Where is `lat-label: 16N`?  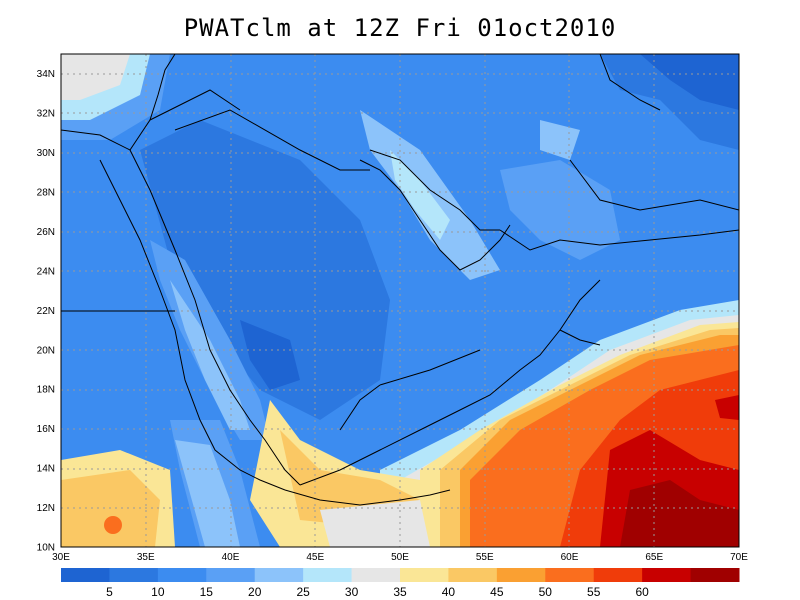 lat-label: 16N is located at coordinates (46, 429).